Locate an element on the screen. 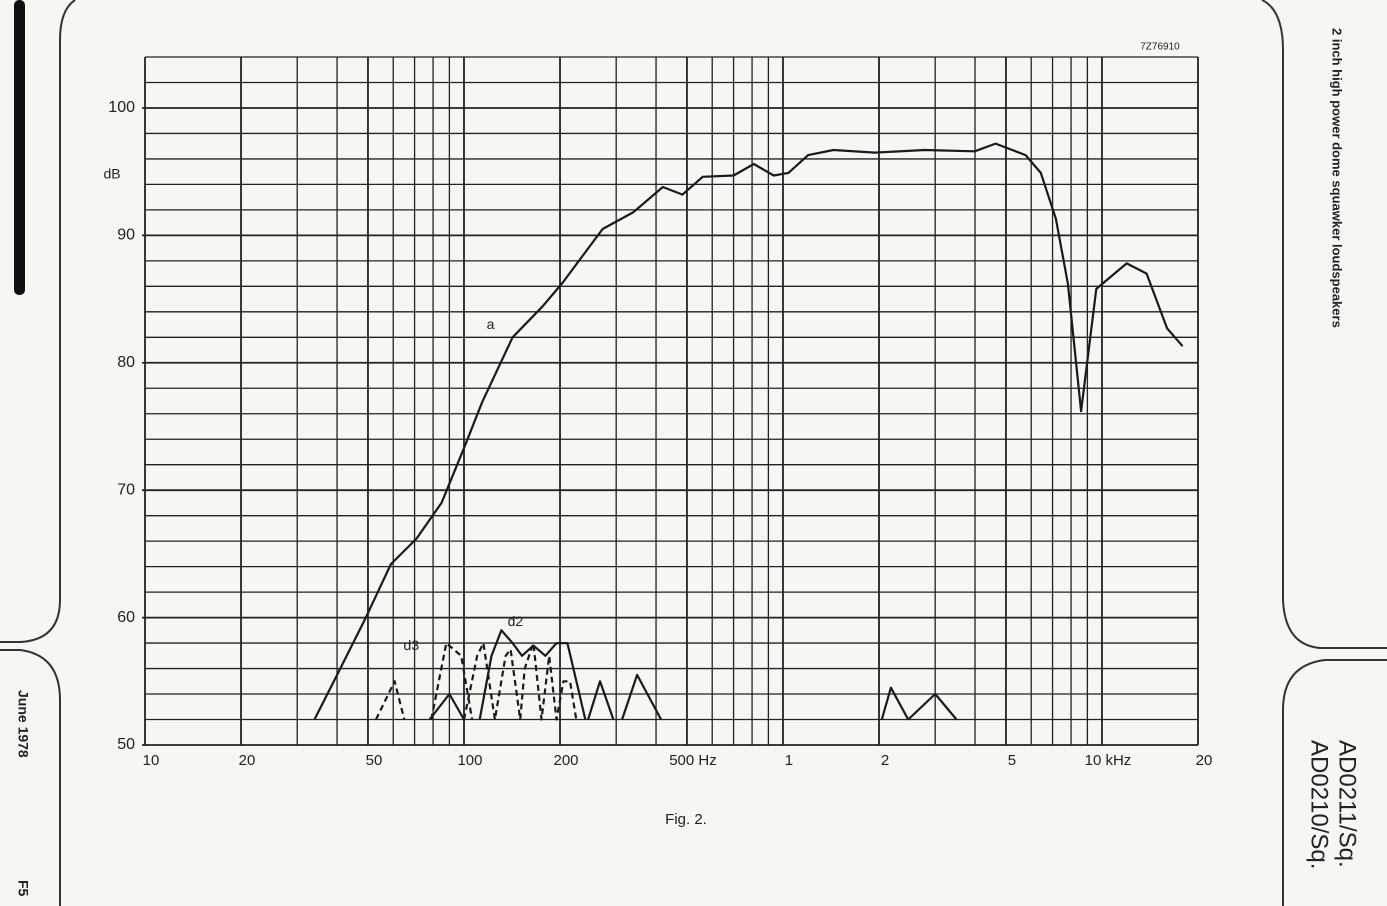 The width and height of the screenshot is (1387, 906). page-number: F5 is located at coordinates (23, 888).